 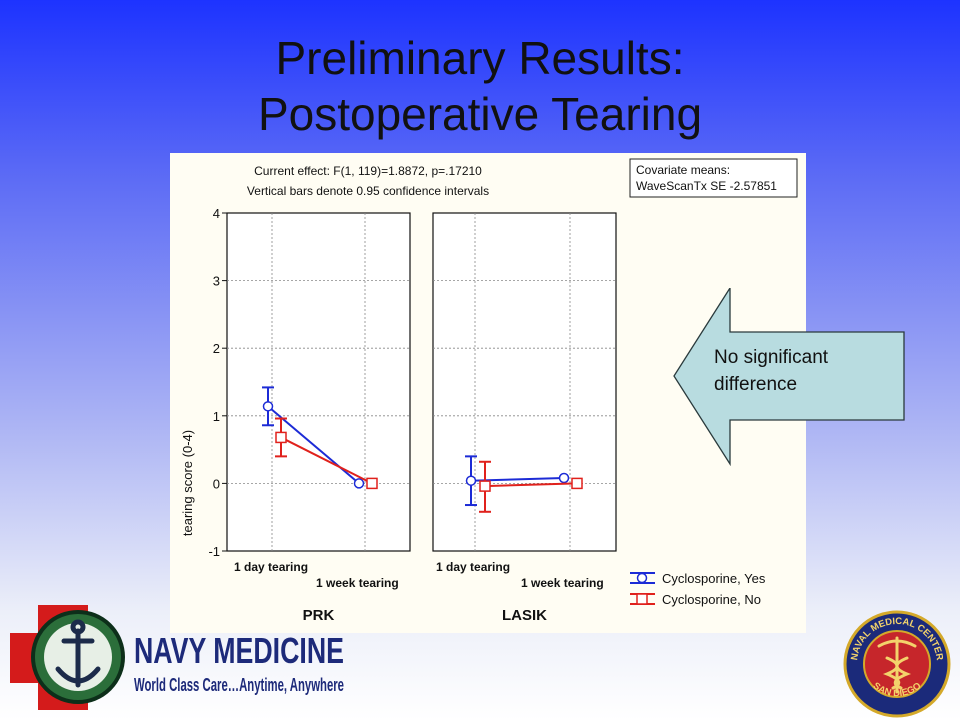 I want to click on y-tick-label: 1, so click(x=216, y=416).